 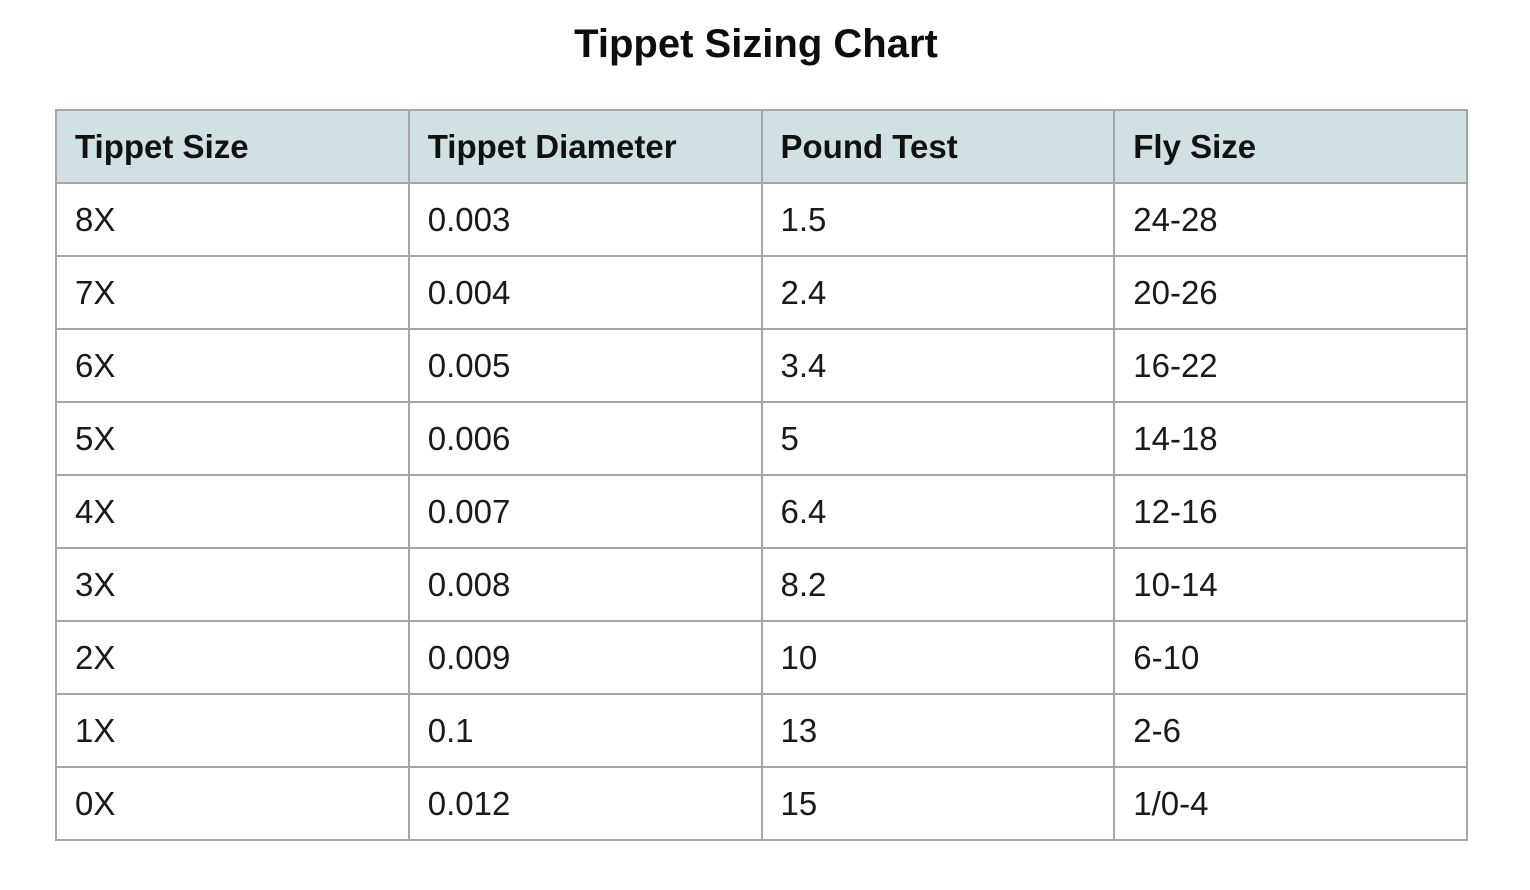 What do you see at coordinates (585, 511) in the screenshot?
I see `cell-tippet-diameter: 0.007` at bounding box center [585, 511].